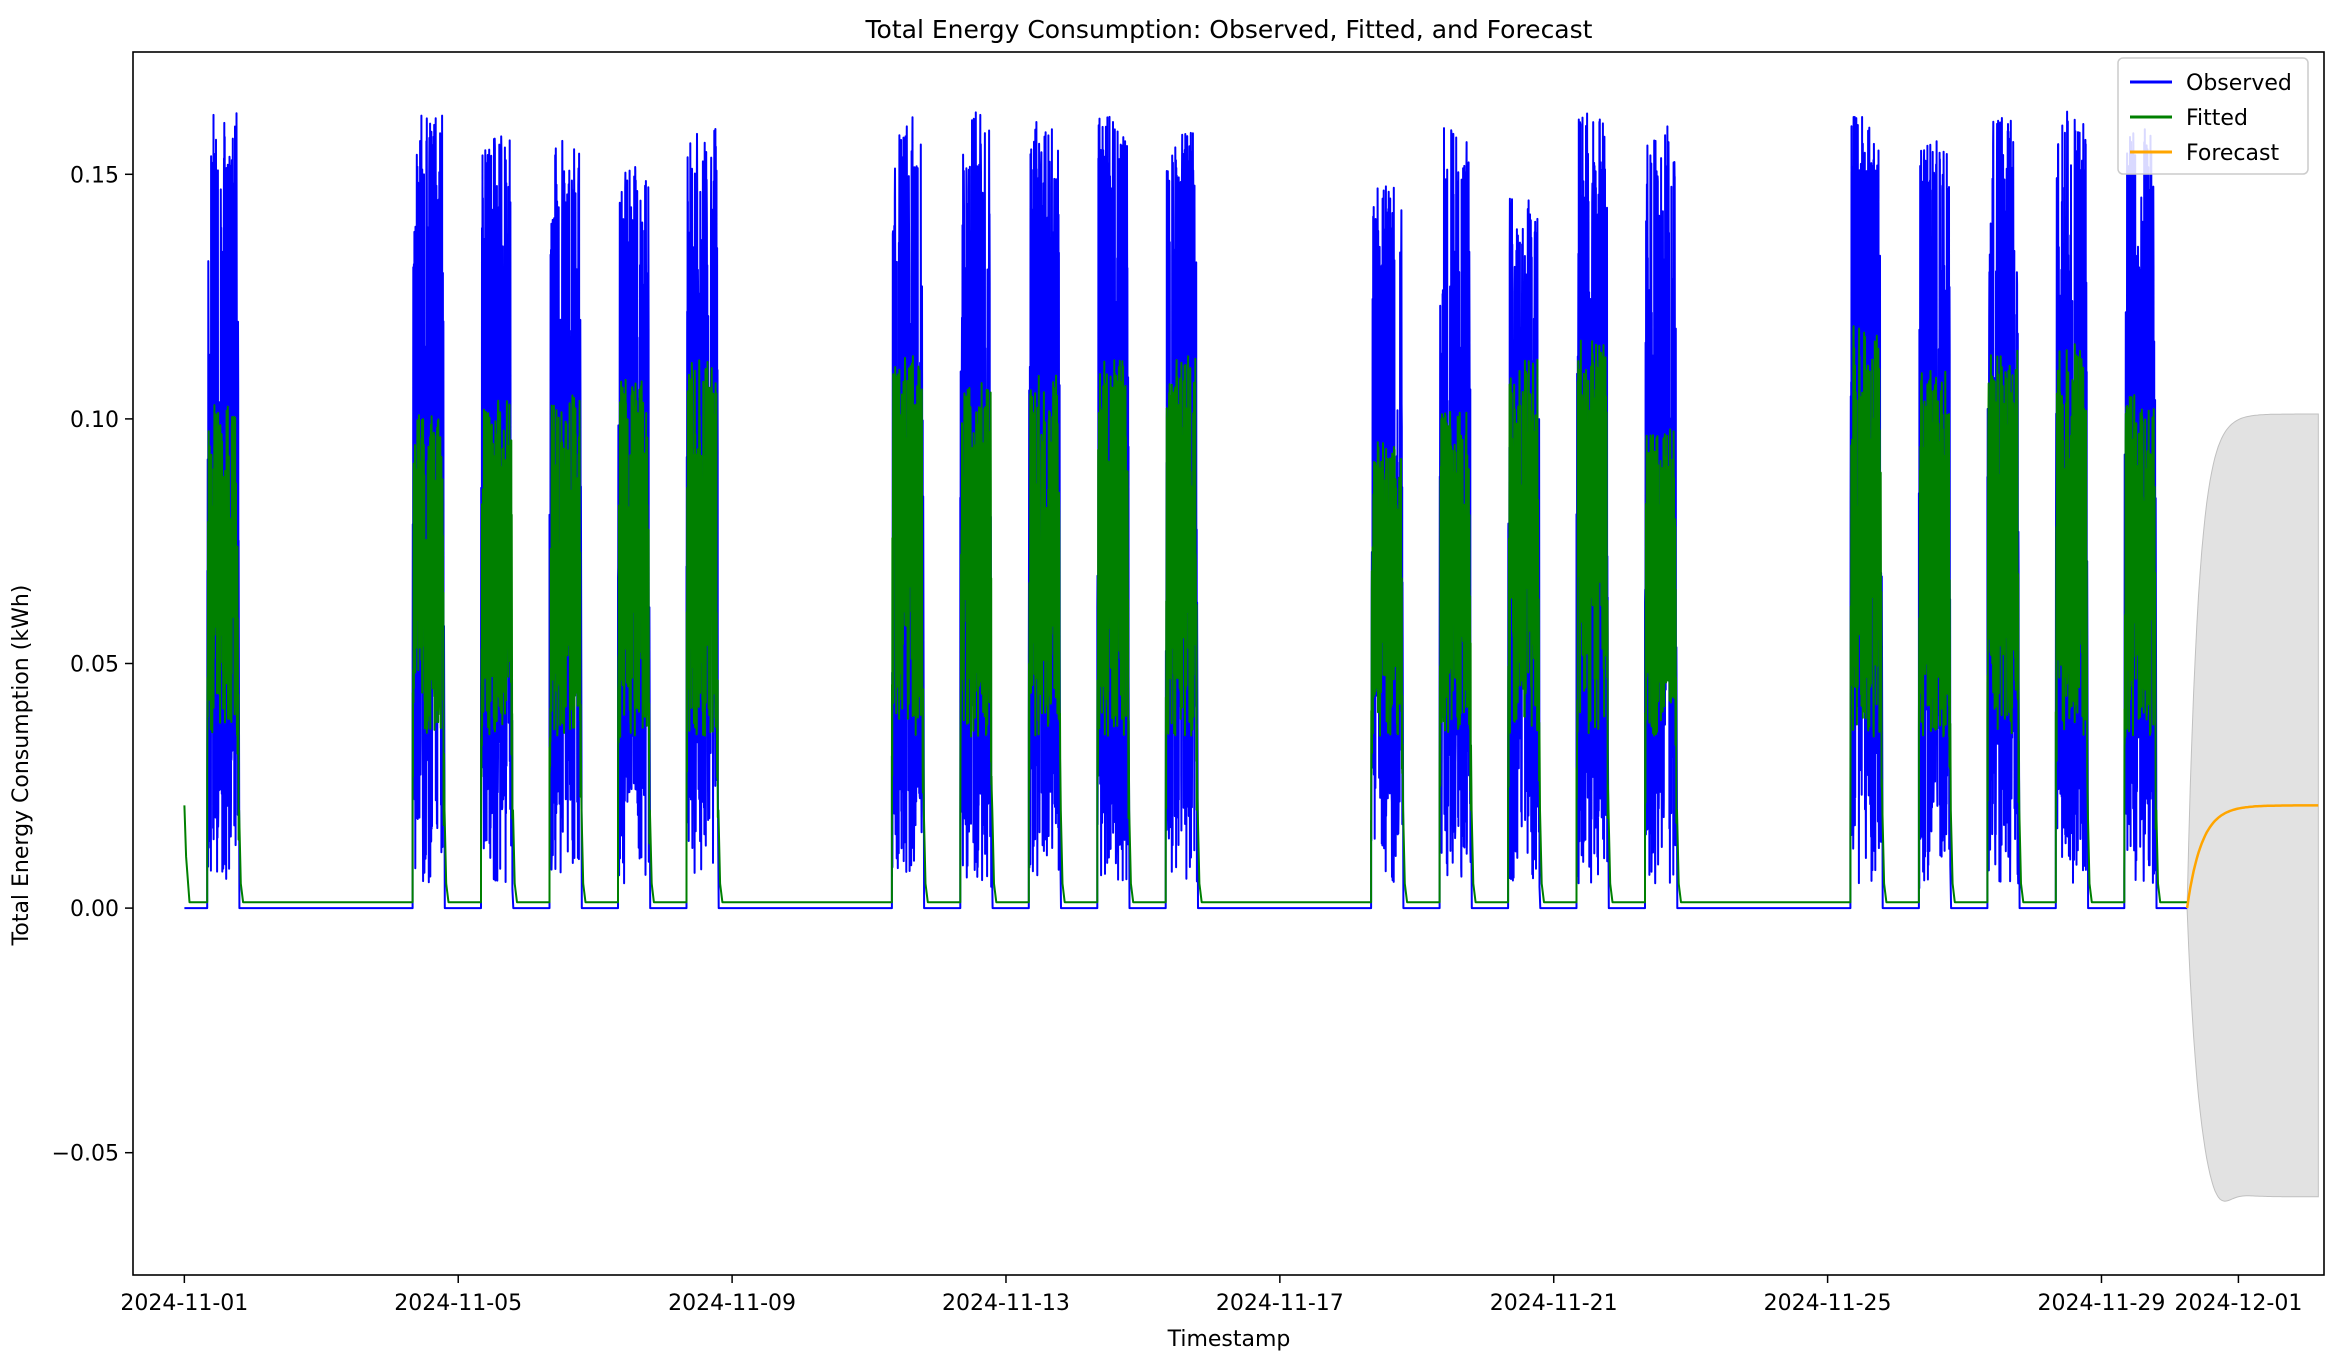 This screenshot has height=1362, width=2335. I want to click on y-tick-label: 0.05, so click(94, 665).